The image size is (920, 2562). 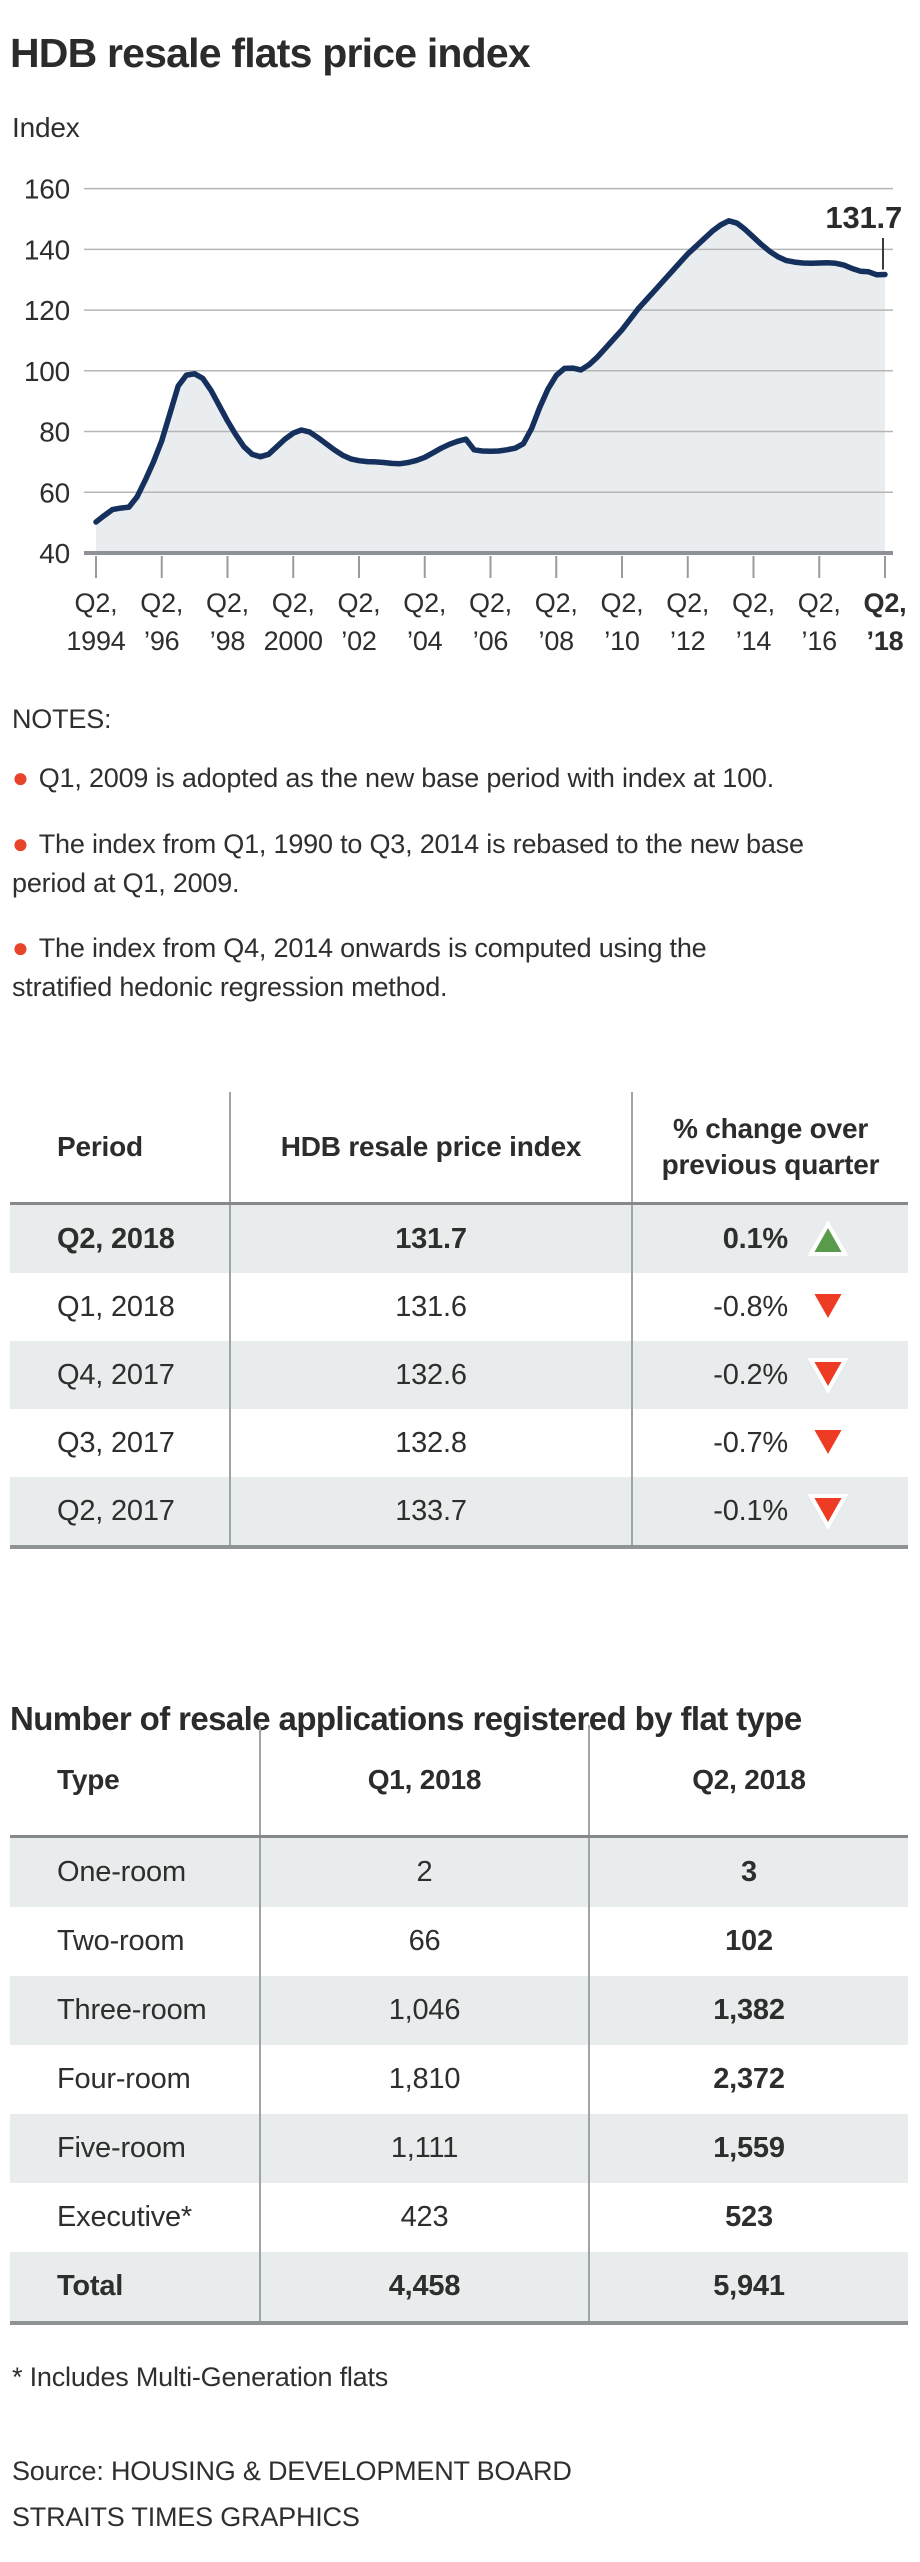 What do you see at coordinates (459, 1872) in the screenshot?
I see `applications-table-row: One-room 2 3` at bounding box center [459, 1872].